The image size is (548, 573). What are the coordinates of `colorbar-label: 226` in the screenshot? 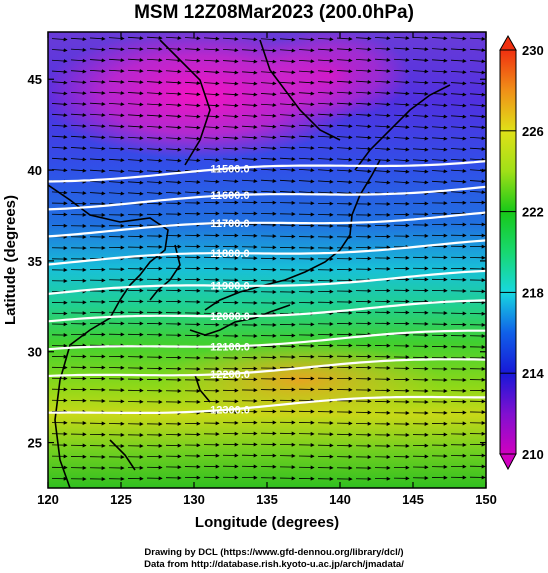 It's located at (533, 131).